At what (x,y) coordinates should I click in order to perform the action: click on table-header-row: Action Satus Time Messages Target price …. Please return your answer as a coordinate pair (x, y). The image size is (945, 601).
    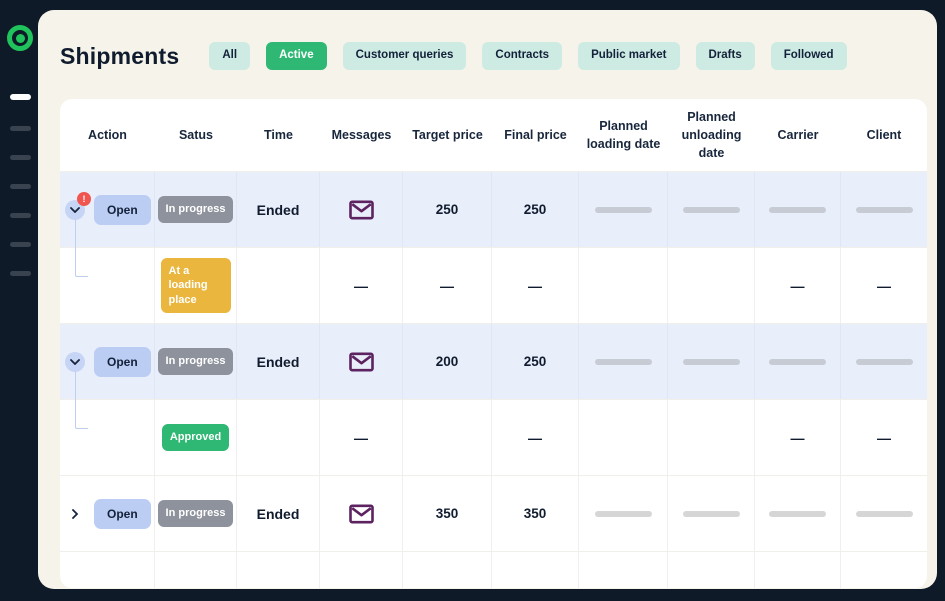
    Looking at the image, I should click on (493, 135).